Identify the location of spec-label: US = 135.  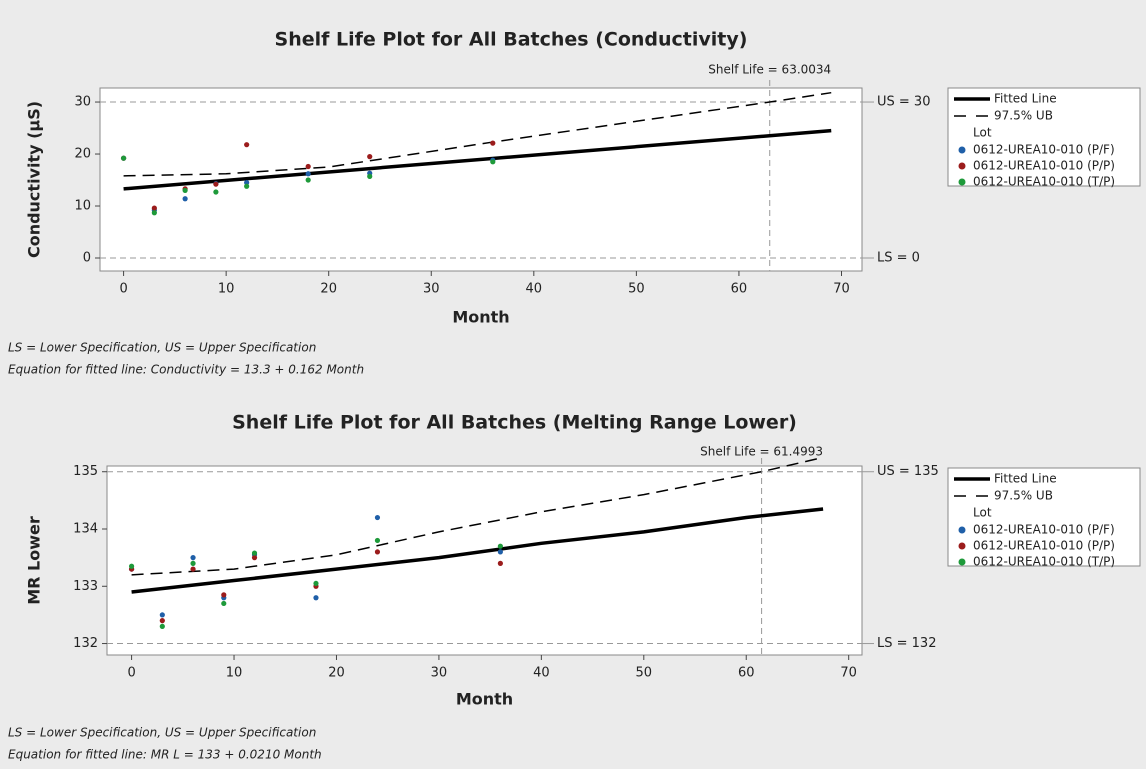
(908, 471).